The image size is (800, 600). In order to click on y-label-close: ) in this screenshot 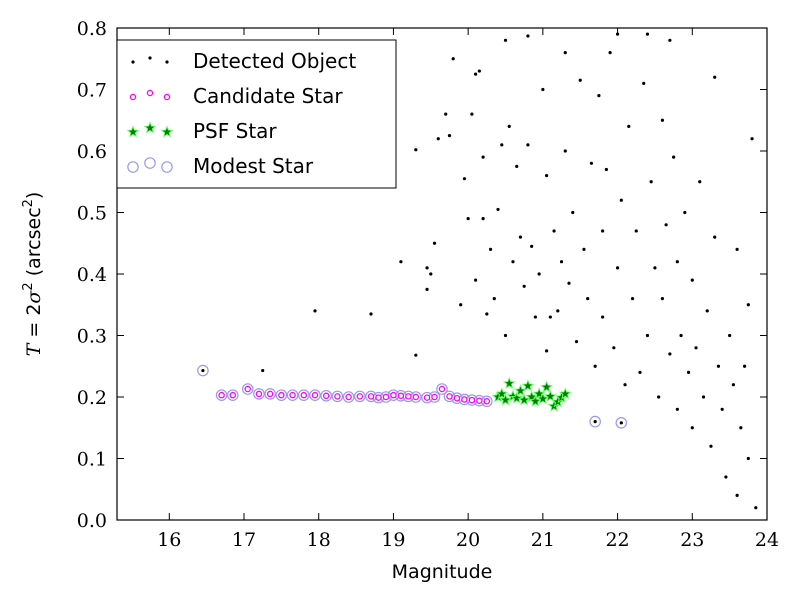, I will do `click(34, 195)`.